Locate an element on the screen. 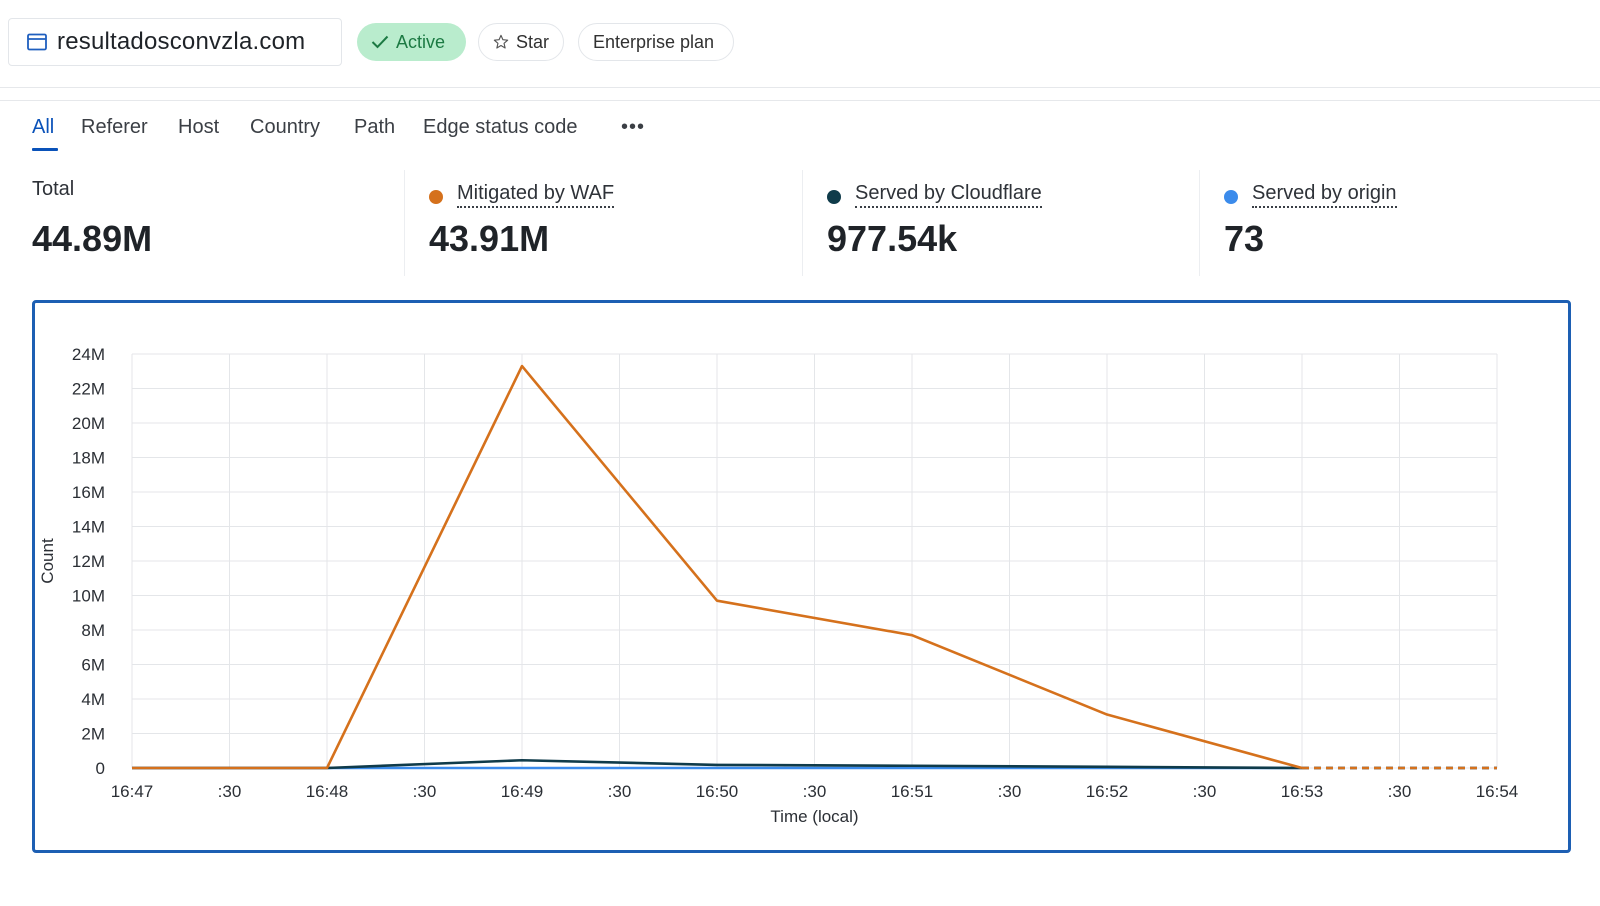 The image size is (1600, 906). star-button: Star is located at coordinates (521, 42).